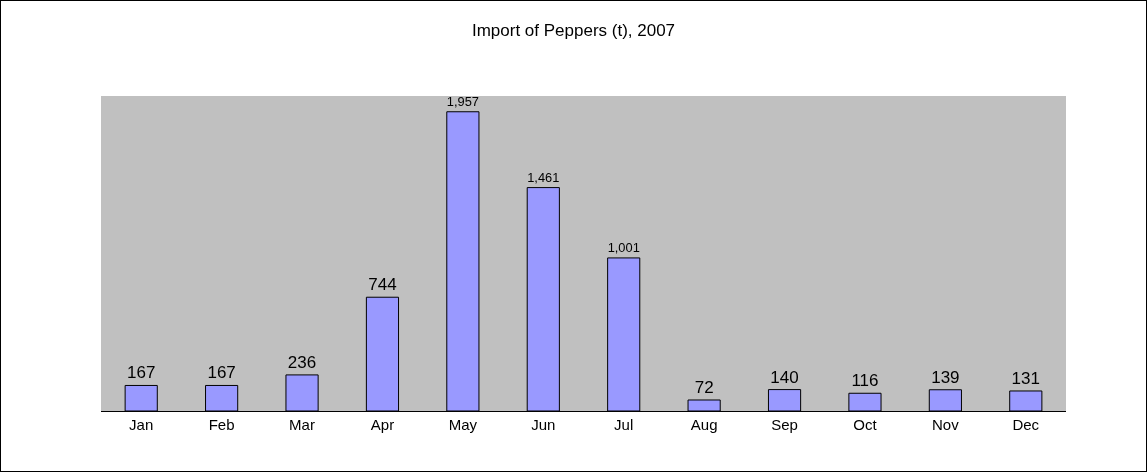 The image size is (1147, 472). I want to click on x-tick-label: Mar, so click(302, 424).